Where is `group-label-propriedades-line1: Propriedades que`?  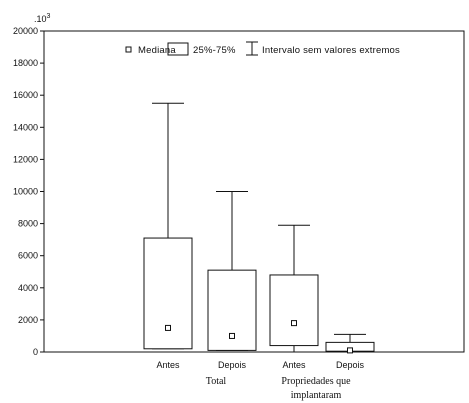 group-label-propriedades-line1: Propriedades que is located at coordinates (316, 381).